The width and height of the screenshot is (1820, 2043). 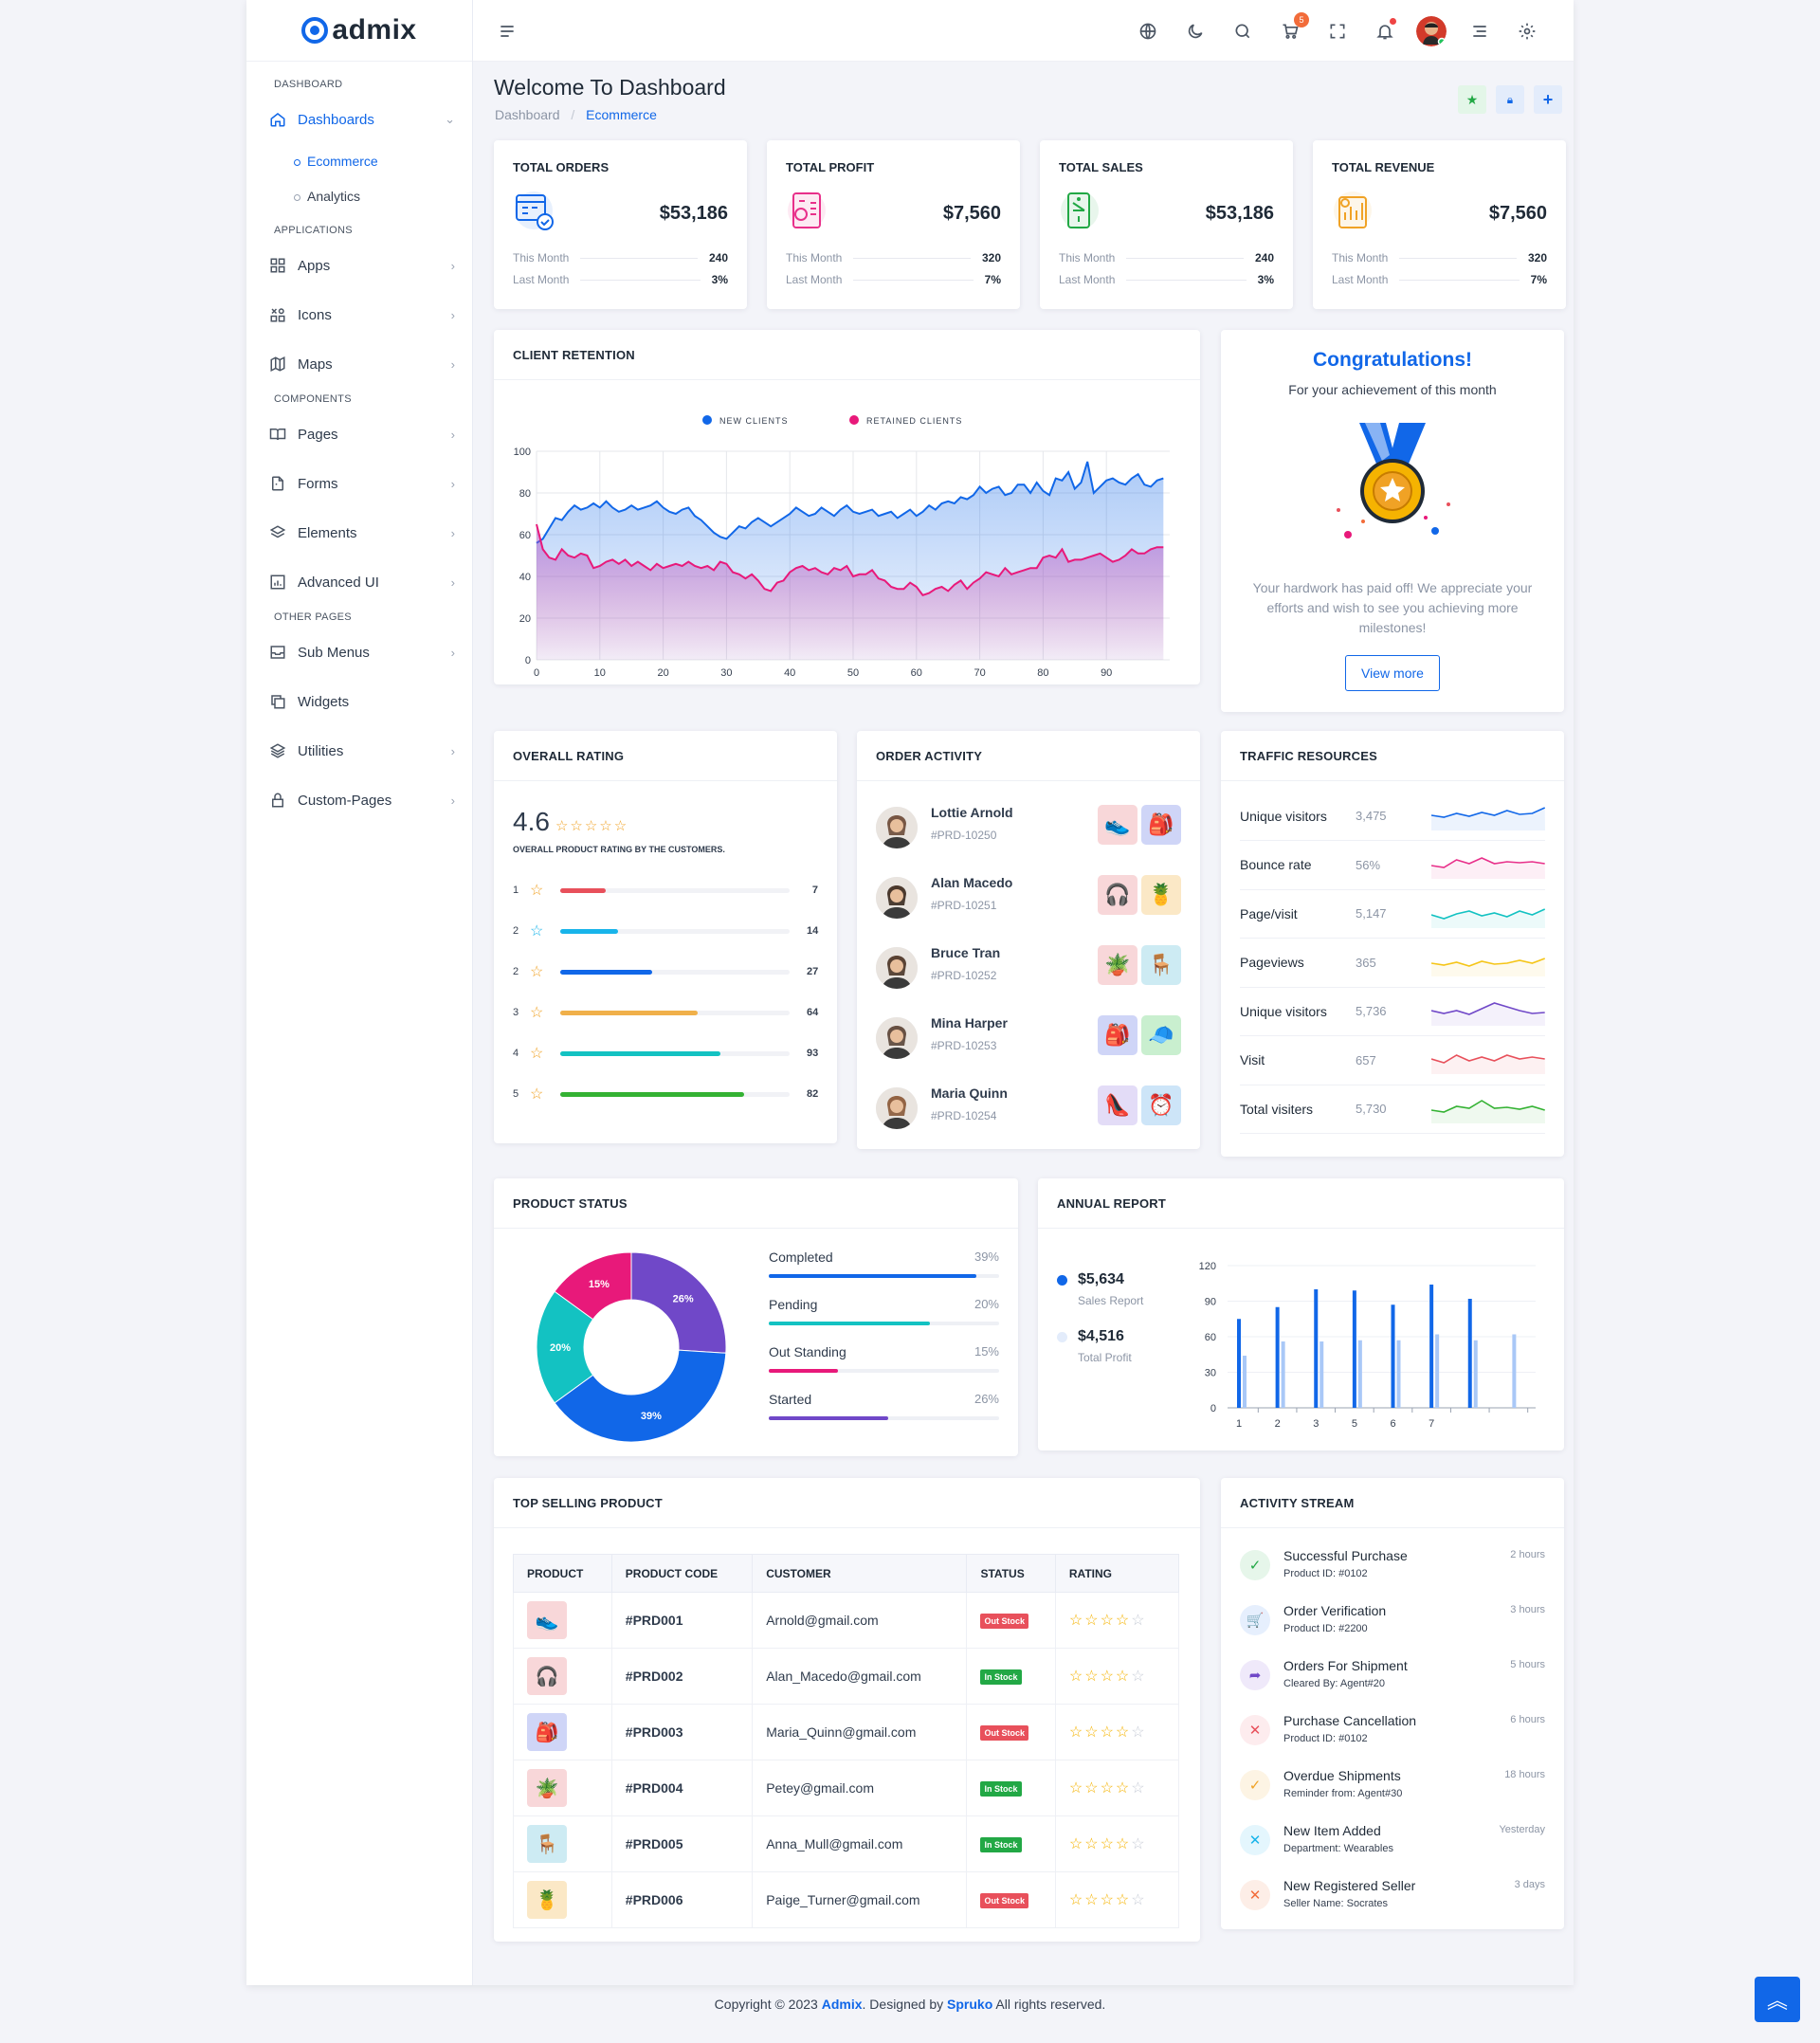 I want to click on x-tick-label: 6, so click(x=1392, y=1424).